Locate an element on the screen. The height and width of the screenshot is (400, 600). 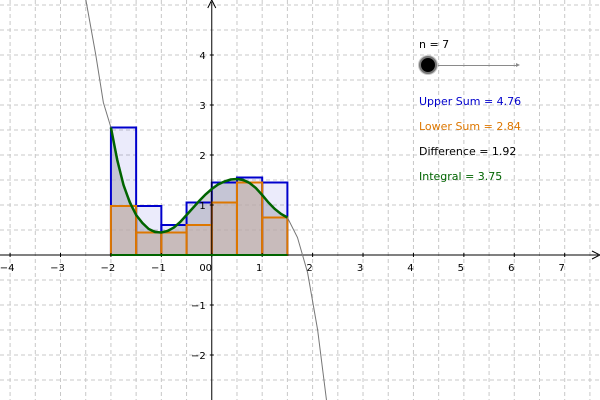
x-tick-label: 0 is located at coordinates (209, 268).